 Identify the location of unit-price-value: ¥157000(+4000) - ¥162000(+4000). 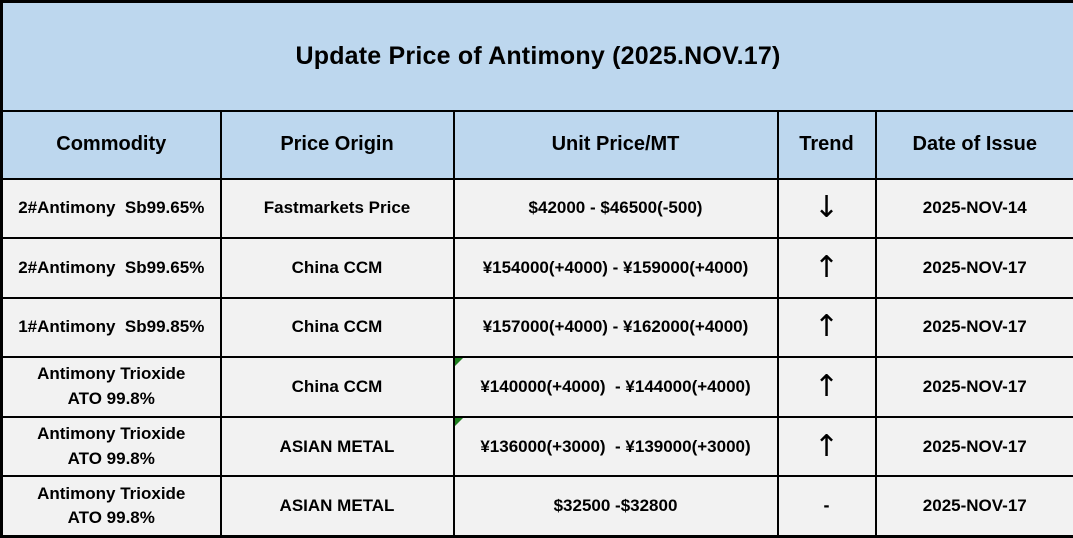
(615, 327).